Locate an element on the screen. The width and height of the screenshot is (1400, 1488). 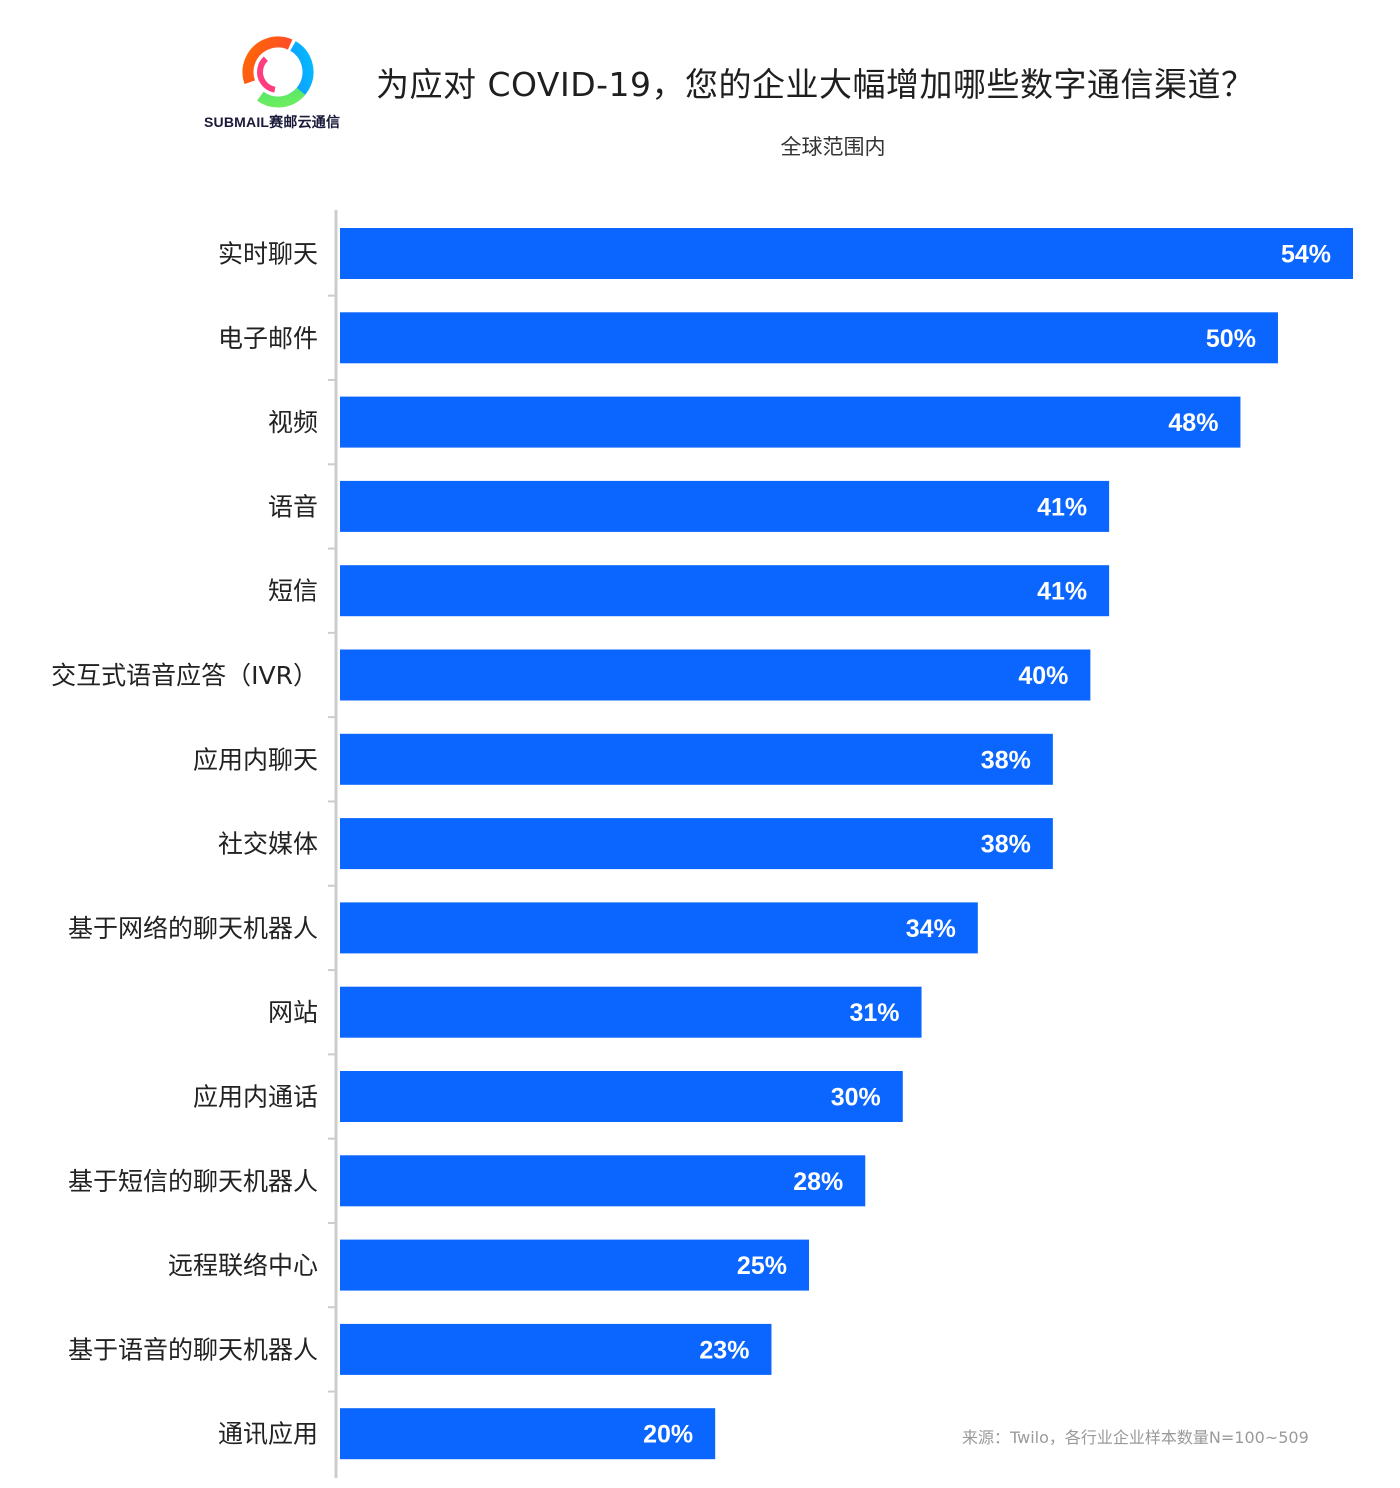
category-label: 网站 is located at coordinates (293, 1012).